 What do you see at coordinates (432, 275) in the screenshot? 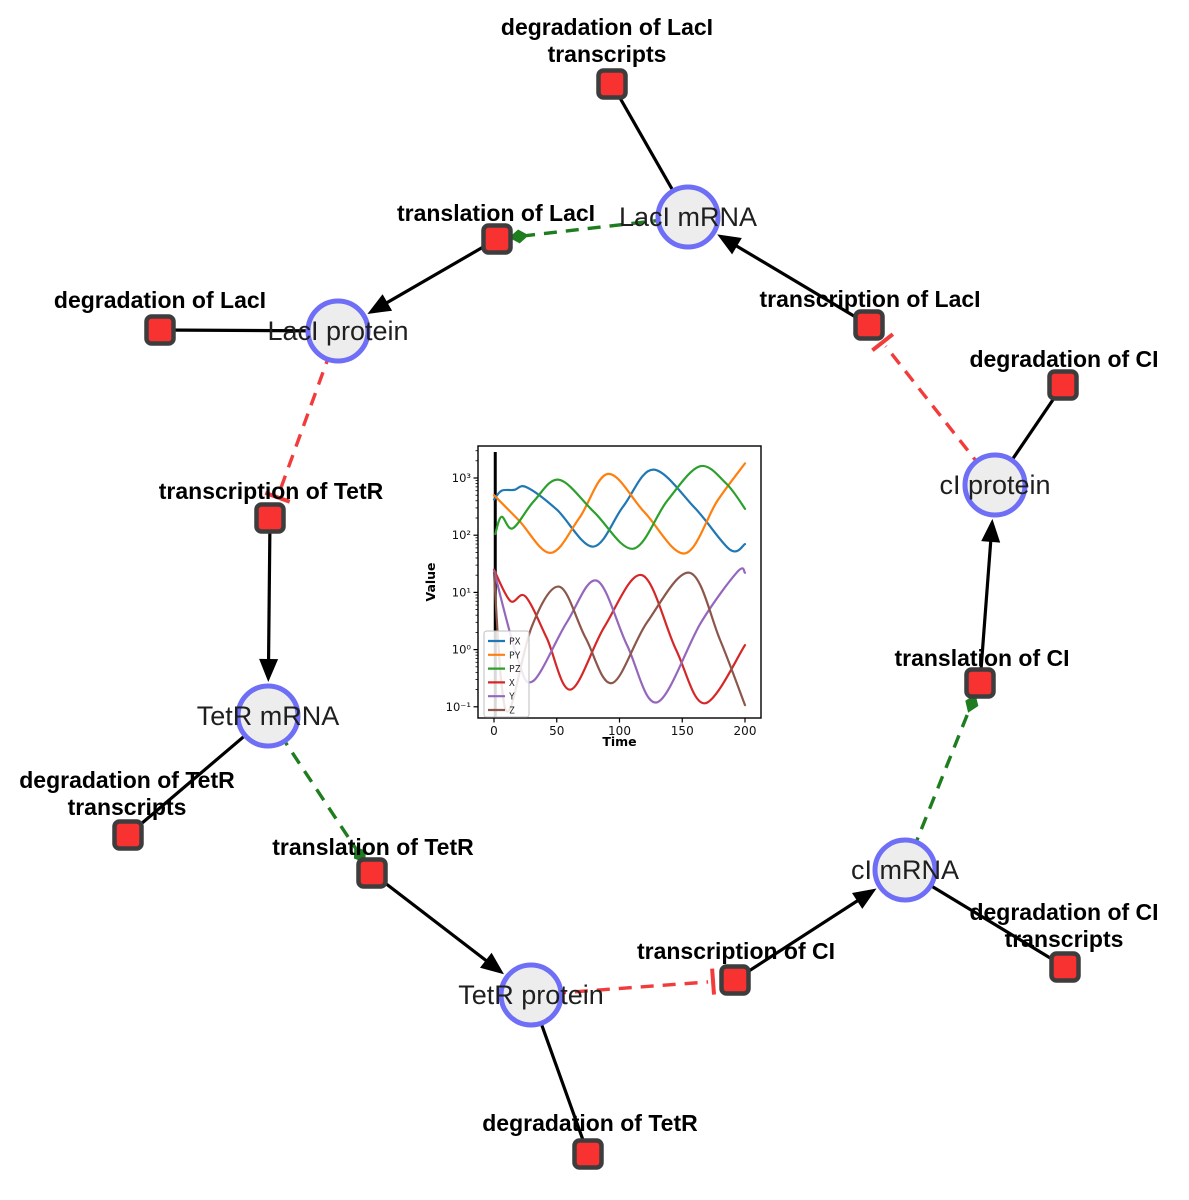
I see `edge-transl-laci-laci-protein` at bounding box center [432, 275].